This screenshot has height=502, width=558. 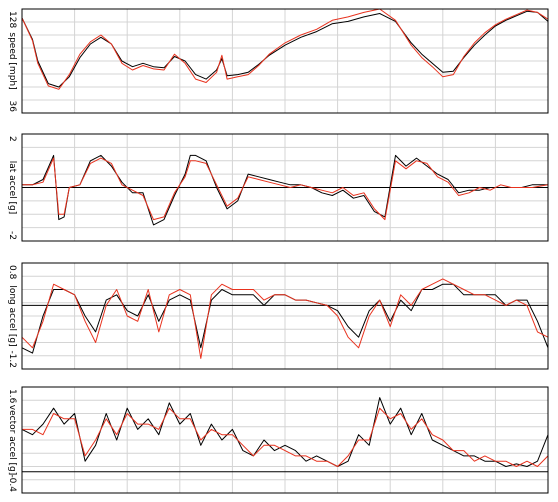 I want to click on y-tick-min: -0.4, so click(x=12, y=483).